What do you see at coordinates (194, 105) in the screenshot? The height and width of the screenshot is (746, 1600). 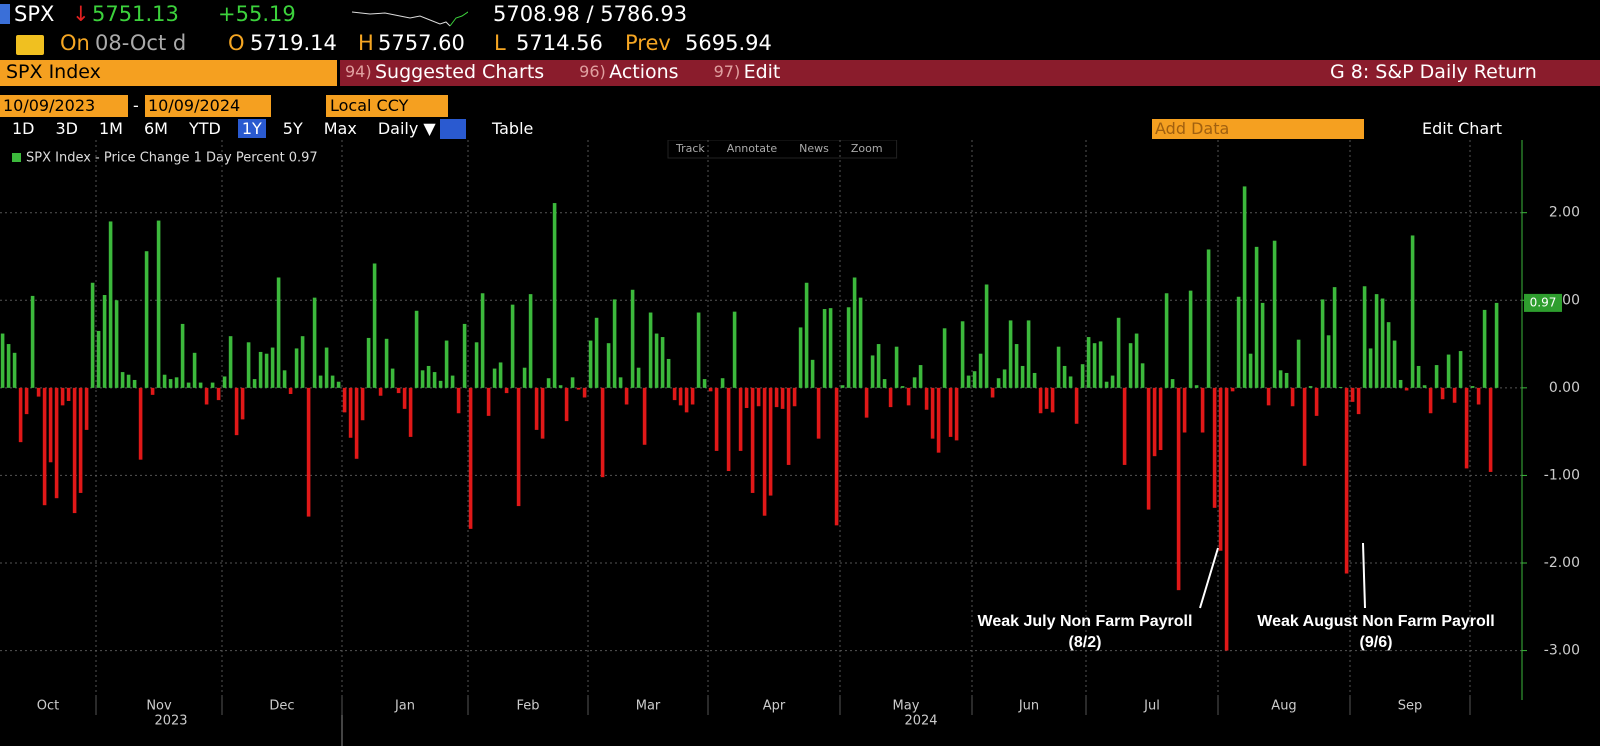 I see `end-date: 10/09/2024` at bounding box center [194, 105].